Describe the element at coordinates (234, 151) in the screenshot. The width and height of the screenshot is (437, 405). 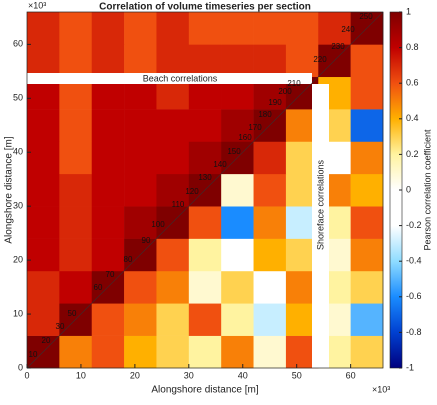
I see `section-label: 150` at that location.